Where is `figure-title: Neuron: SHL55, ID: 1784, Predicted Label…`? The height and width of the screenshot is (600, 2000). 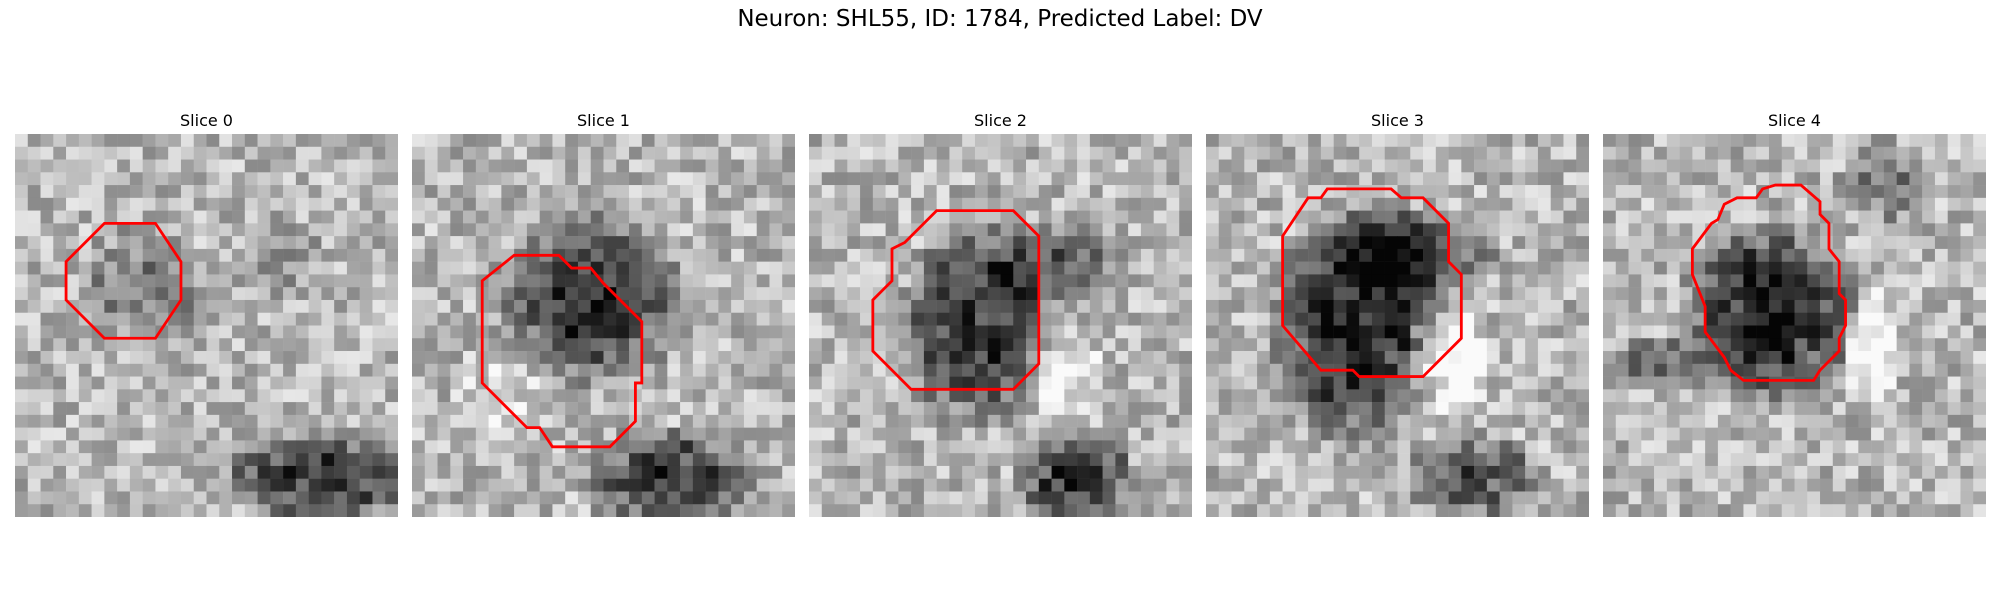
figure-title: Neuron: SHL55, ID: 1784, Predicted Label… is located at coordinates (1000, 19).